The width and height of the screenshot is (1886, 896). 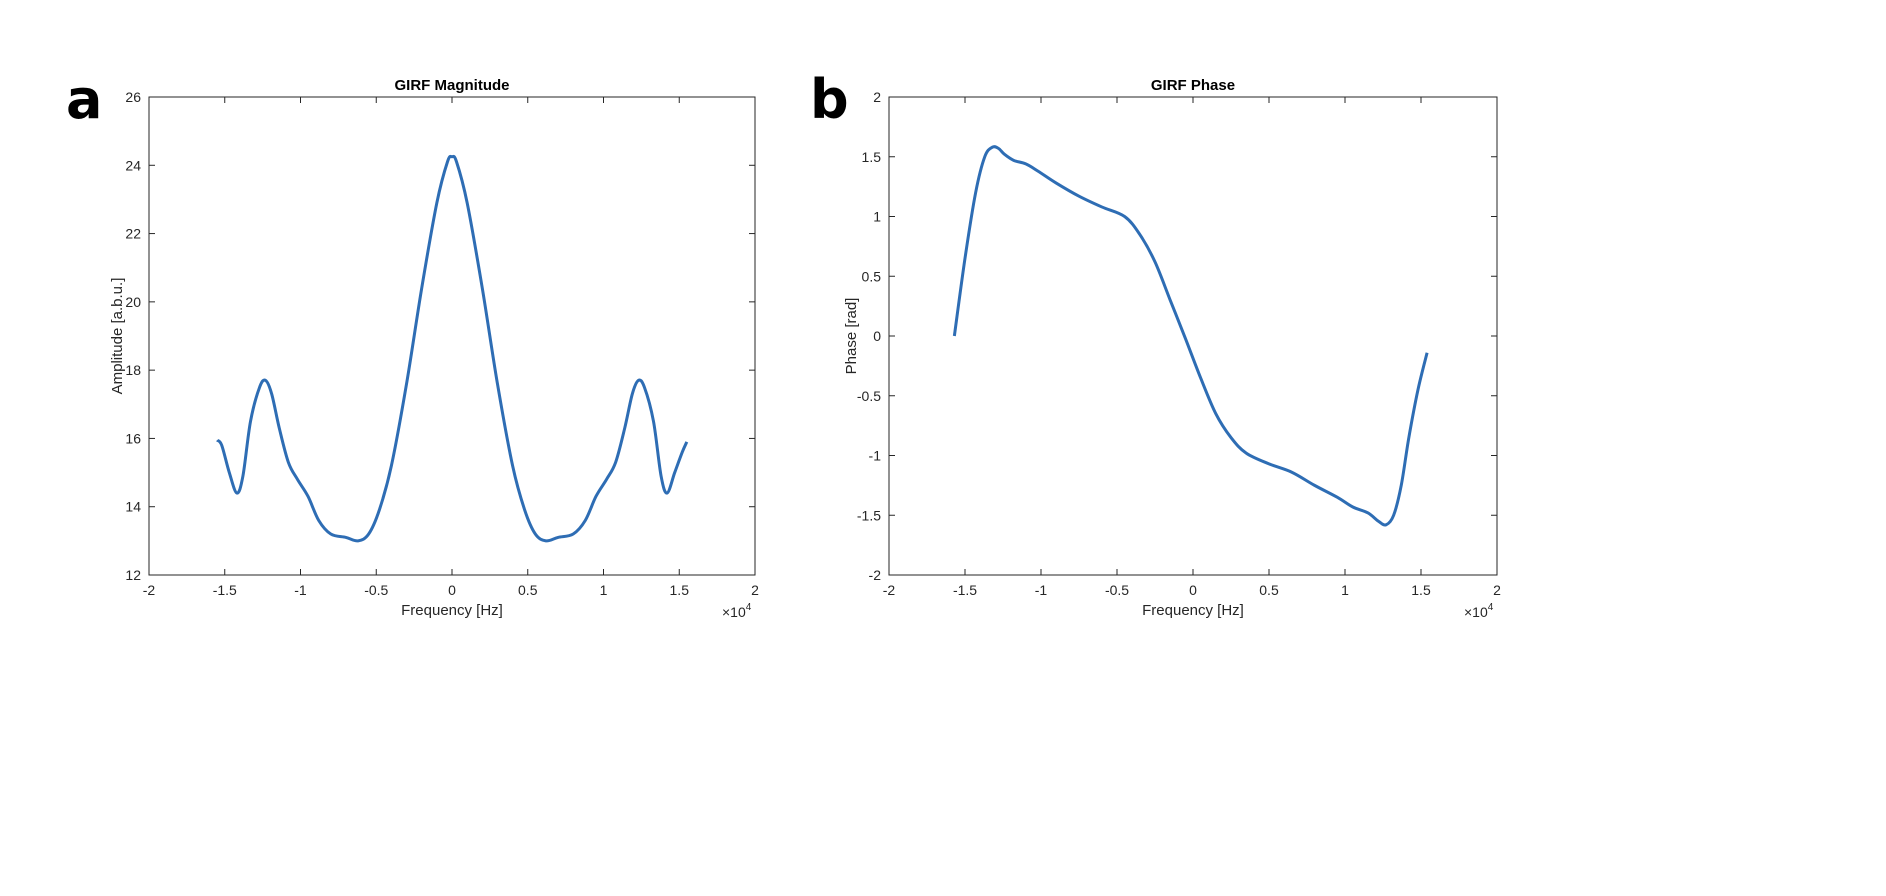 I want to click on y-tick-label: 20, so click(x=133, y=302).